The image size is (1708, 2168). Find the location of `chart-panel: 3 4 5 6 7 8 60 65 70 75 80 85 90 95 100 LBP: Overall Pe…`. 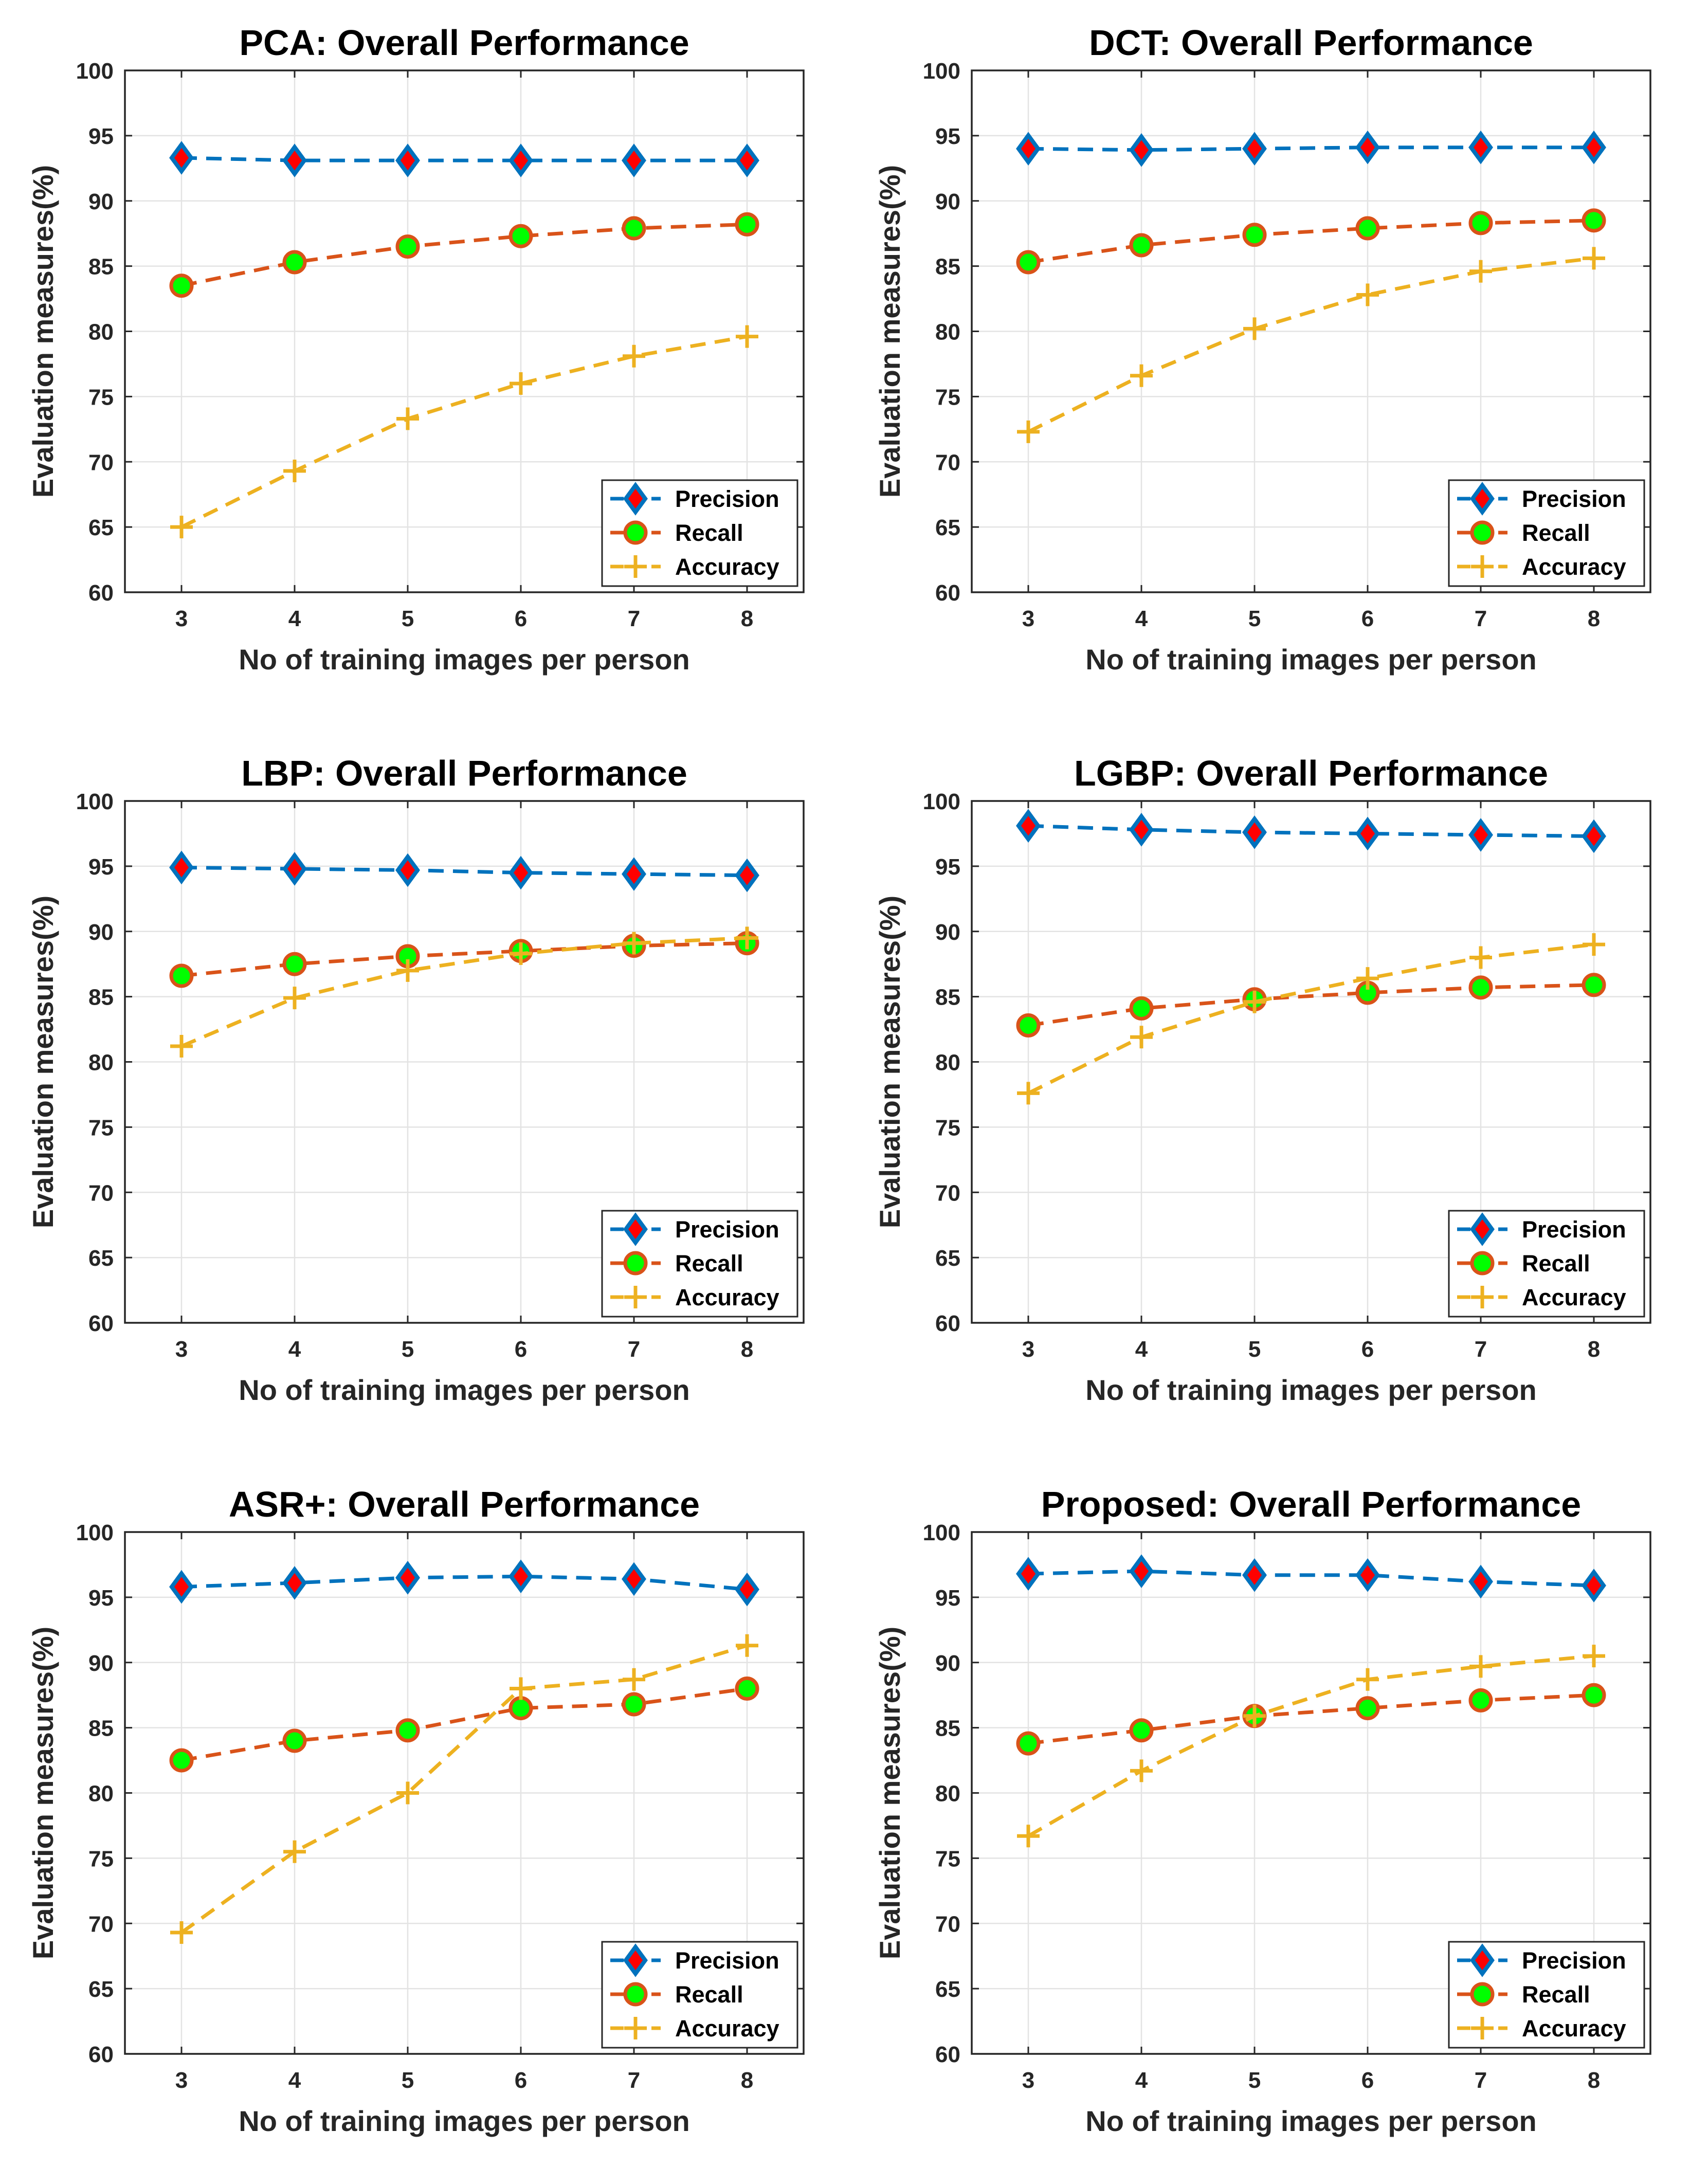

chart-panel: 3 4 5 6 7 8 60 65 70 75 80 85 90 95 100 LBP: Overall Pe… is located at coordinates (416, 1079).